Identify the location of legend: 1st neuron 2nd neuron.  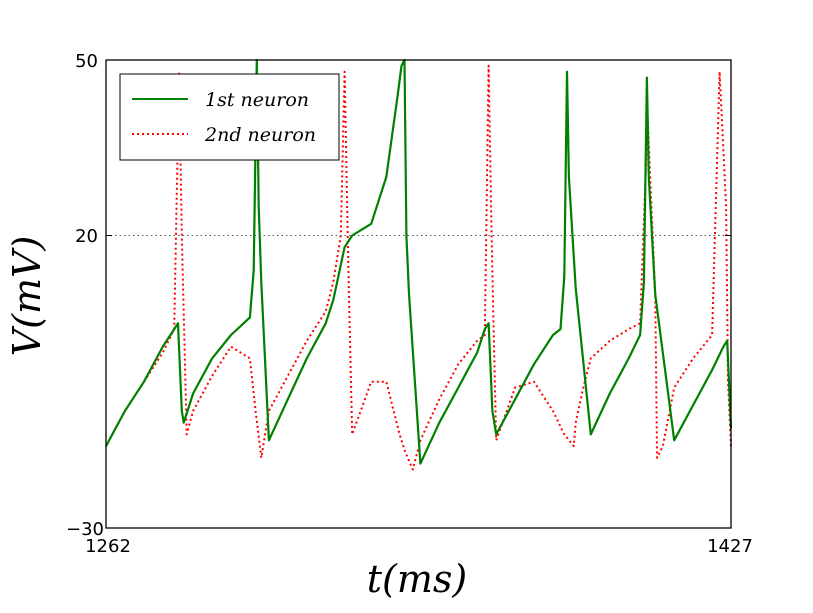
(229, 117).